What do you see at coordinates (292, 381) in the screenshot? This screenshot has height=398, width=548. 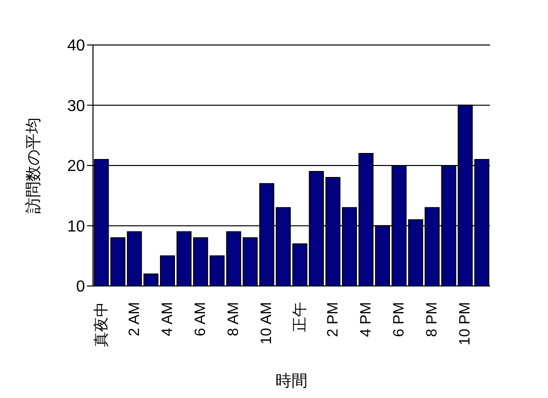 I see `x-axis-title: 時間` at bounding box center [292, 381].